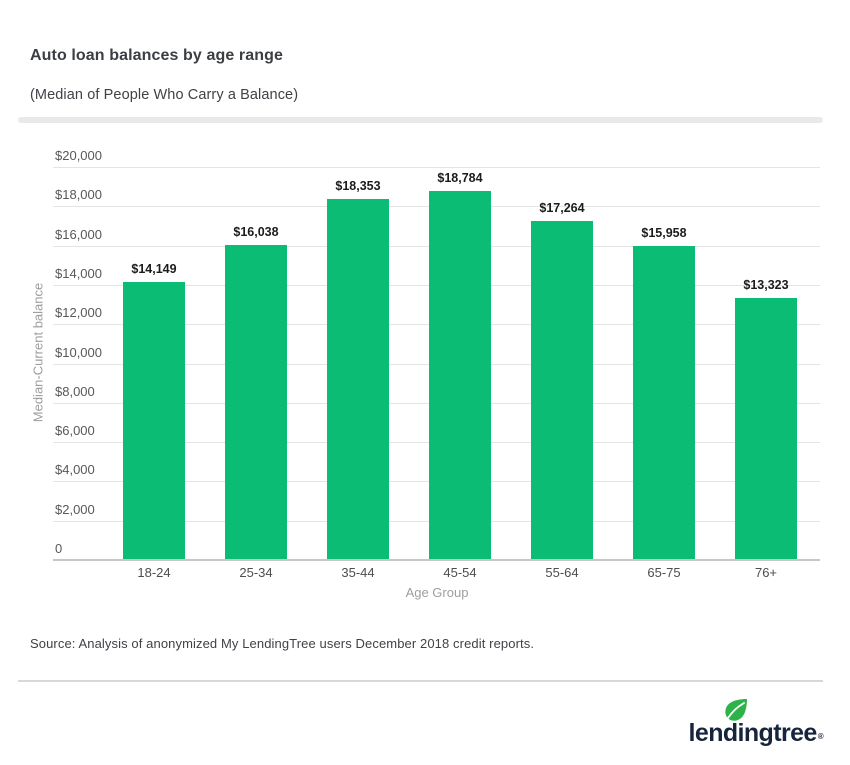  Describe the element at coordinates (460, 572) in the screenshot. I see `x-tick-label: 45-54` at that location.